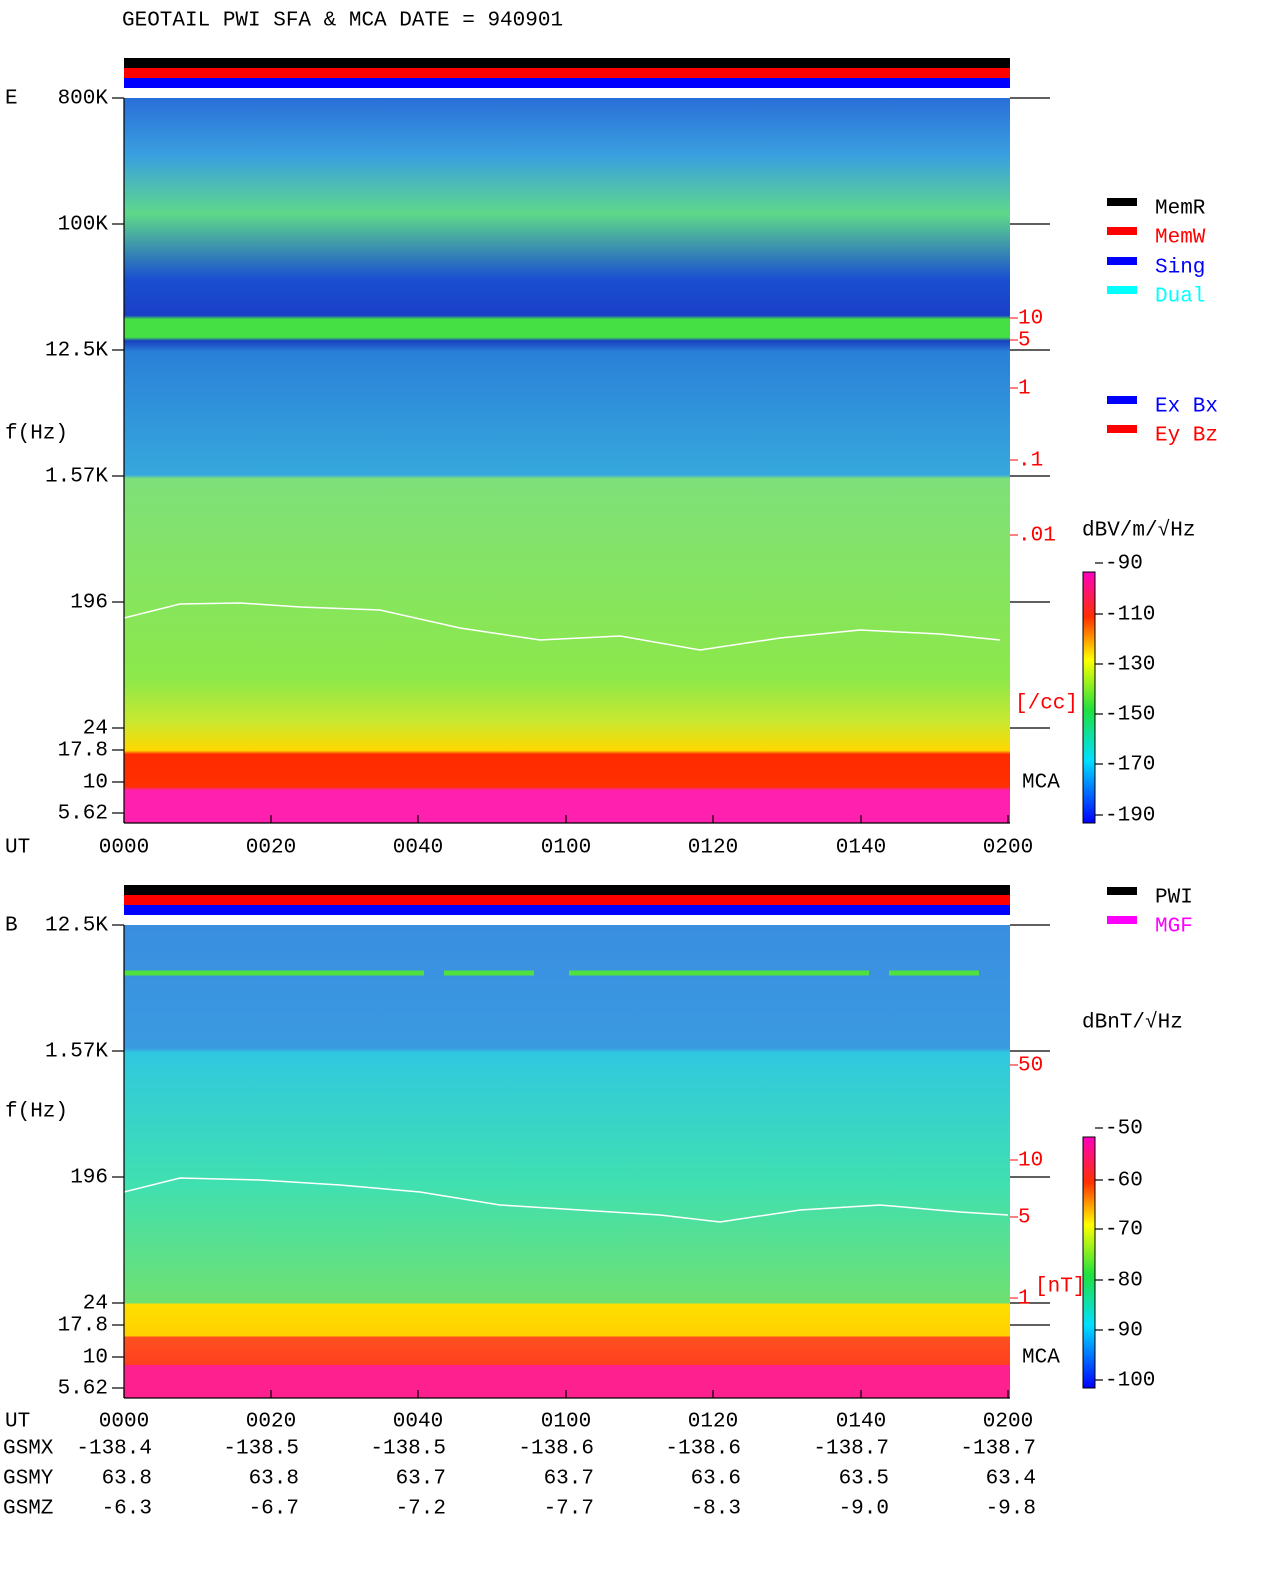 This screenshot has width=1280, height=1593. What do you see at coordinates (342, 21) in the screenshot?
I see `title: GEOTAIL PWI SFA & MCA DATE = 940901` at bounding box center [342, 21].